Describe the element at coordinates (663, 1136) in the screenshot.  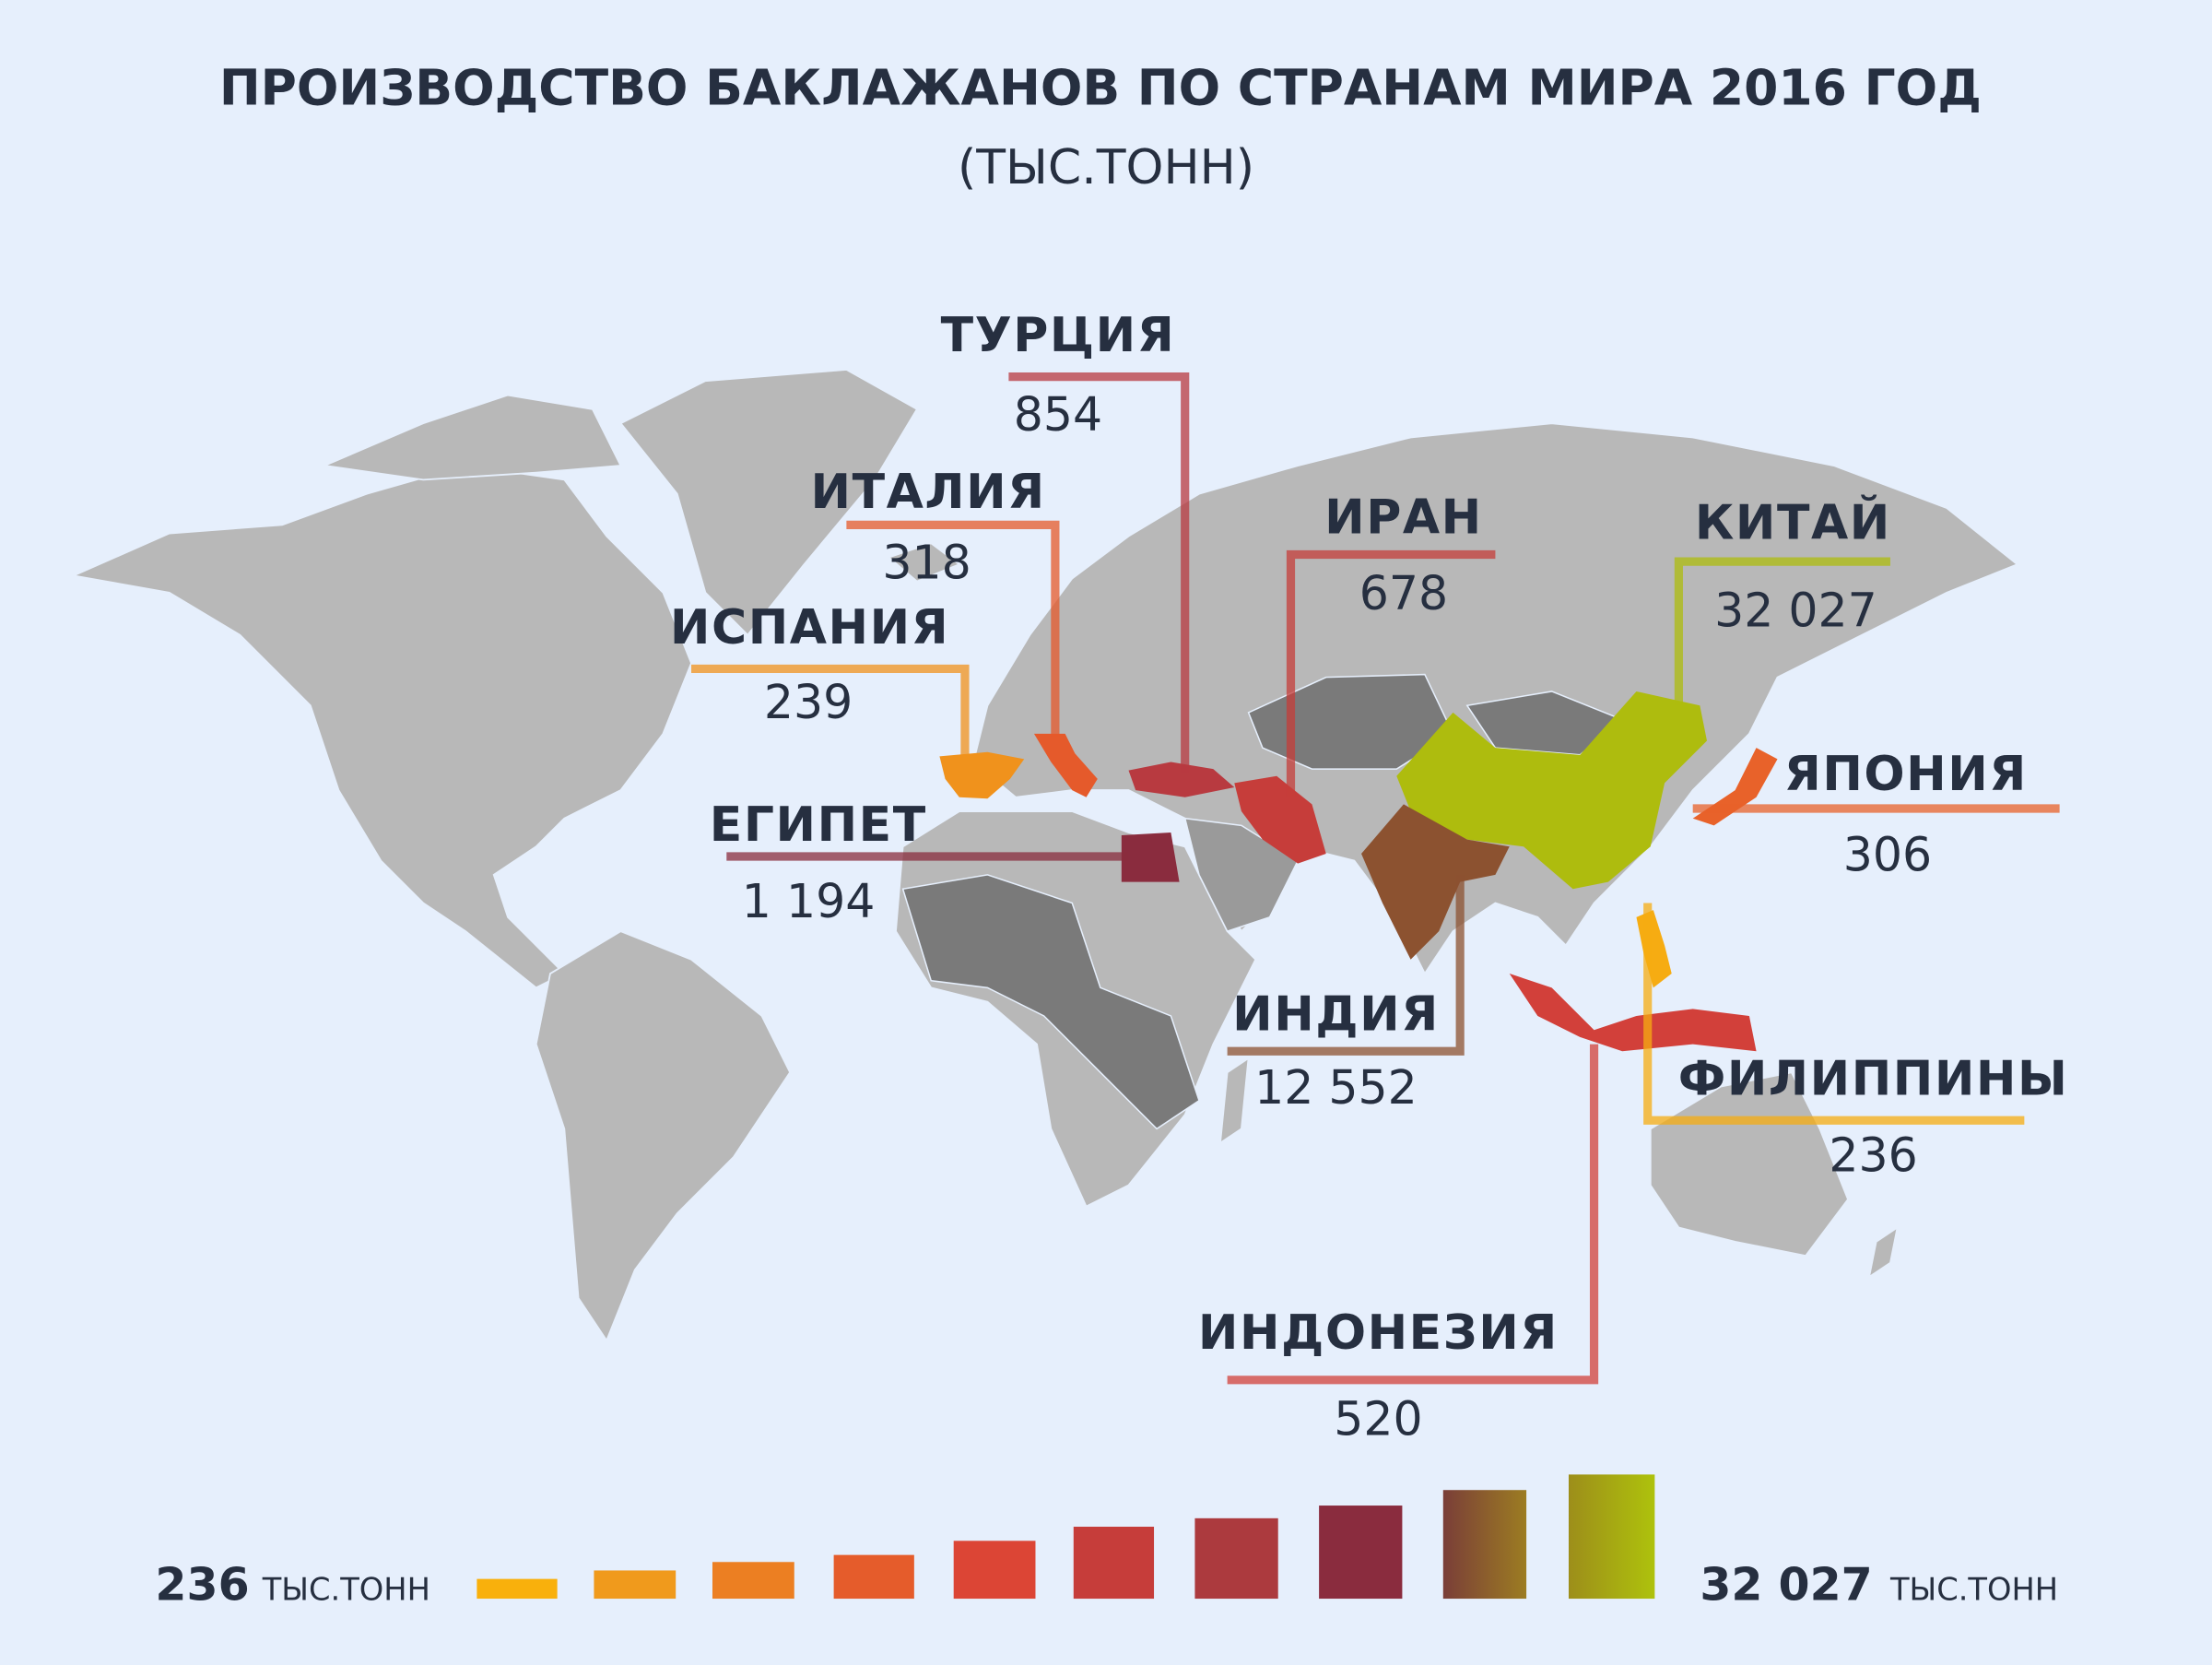
I see `south-america` at that location.